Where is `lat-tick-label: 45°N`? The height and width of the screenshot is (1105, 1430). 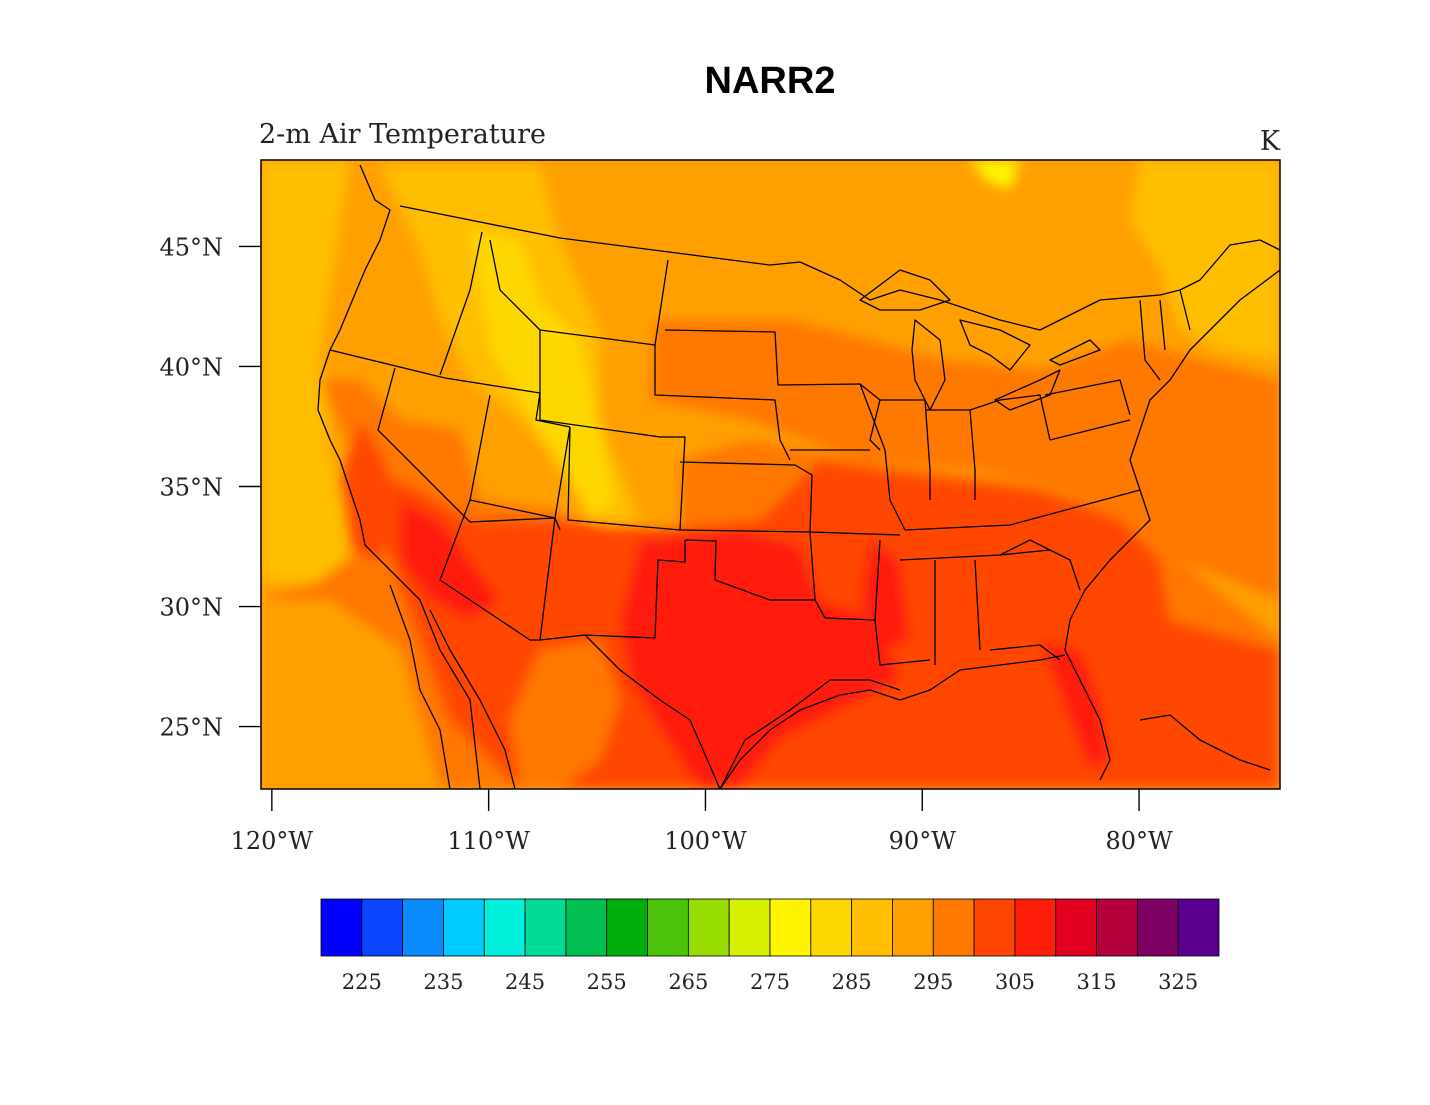 lat-tick-label: 45°N is located at coordinates (191, 247).